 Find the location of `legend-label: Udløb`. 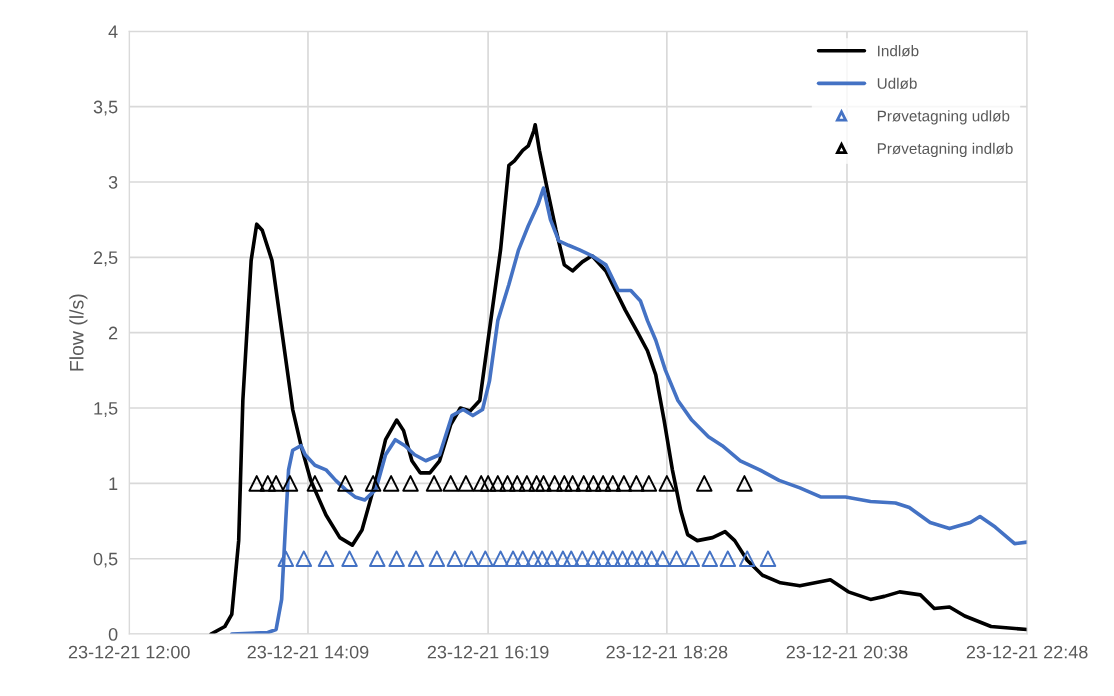

legend-label: Udløb is located at coordinates (897, 83).